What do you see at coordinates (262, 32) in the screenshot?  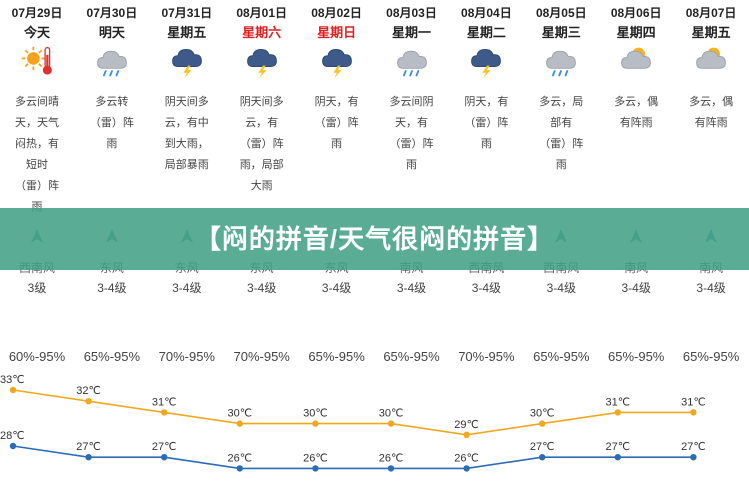 I see `day-weekday: 星期六` at bounding box center [262, 32].